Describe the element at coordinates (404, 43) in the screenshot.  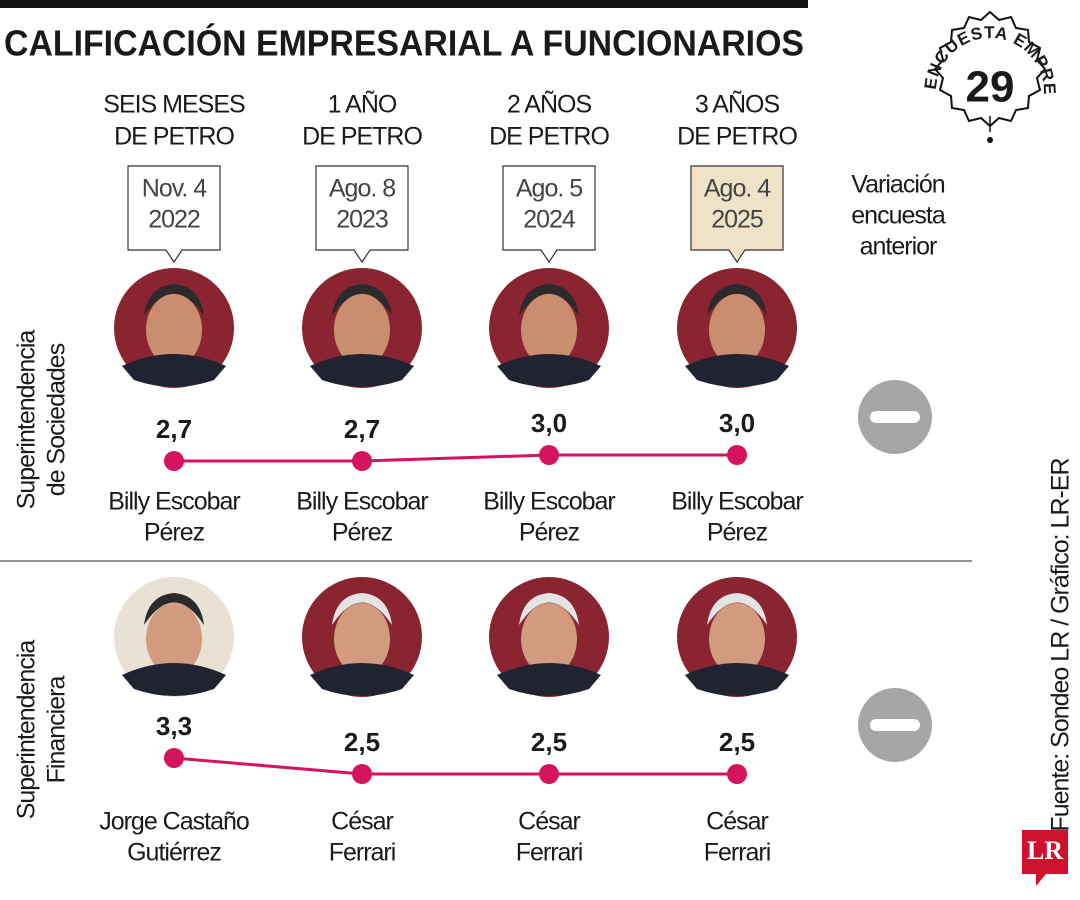
I see `title: CALIFICACIÓN EMPRESARIAL A FUNCIONARIOS` at that location.